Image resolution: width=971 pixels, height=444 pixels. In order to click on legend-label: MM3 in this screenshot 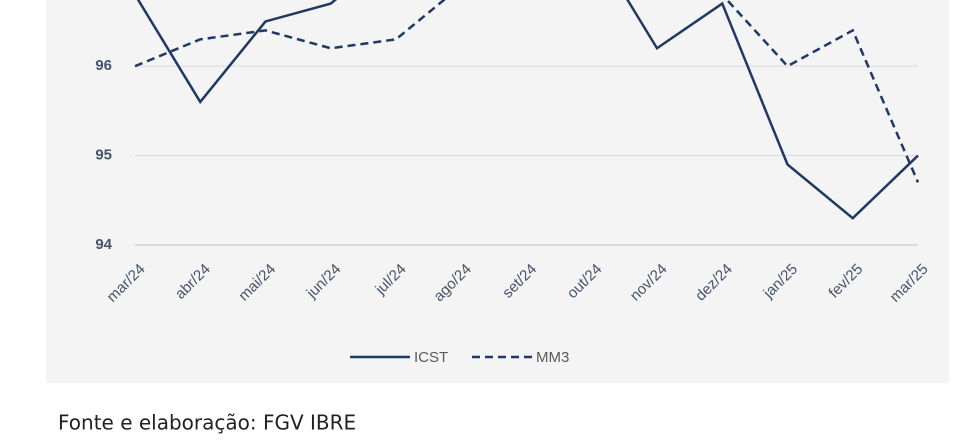, I will do `click(552, 357)`.